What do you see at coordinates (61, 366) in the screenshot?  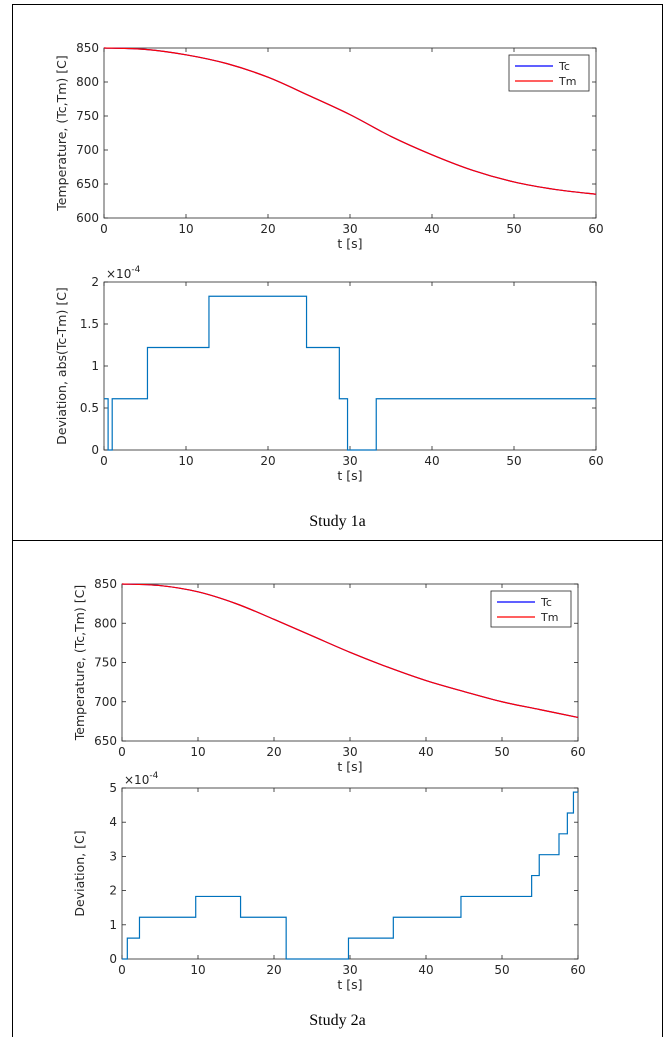 I see `y-axis-label: Deviation, abs(Tc-Tm) [C]` at bounding box center [61, 366].